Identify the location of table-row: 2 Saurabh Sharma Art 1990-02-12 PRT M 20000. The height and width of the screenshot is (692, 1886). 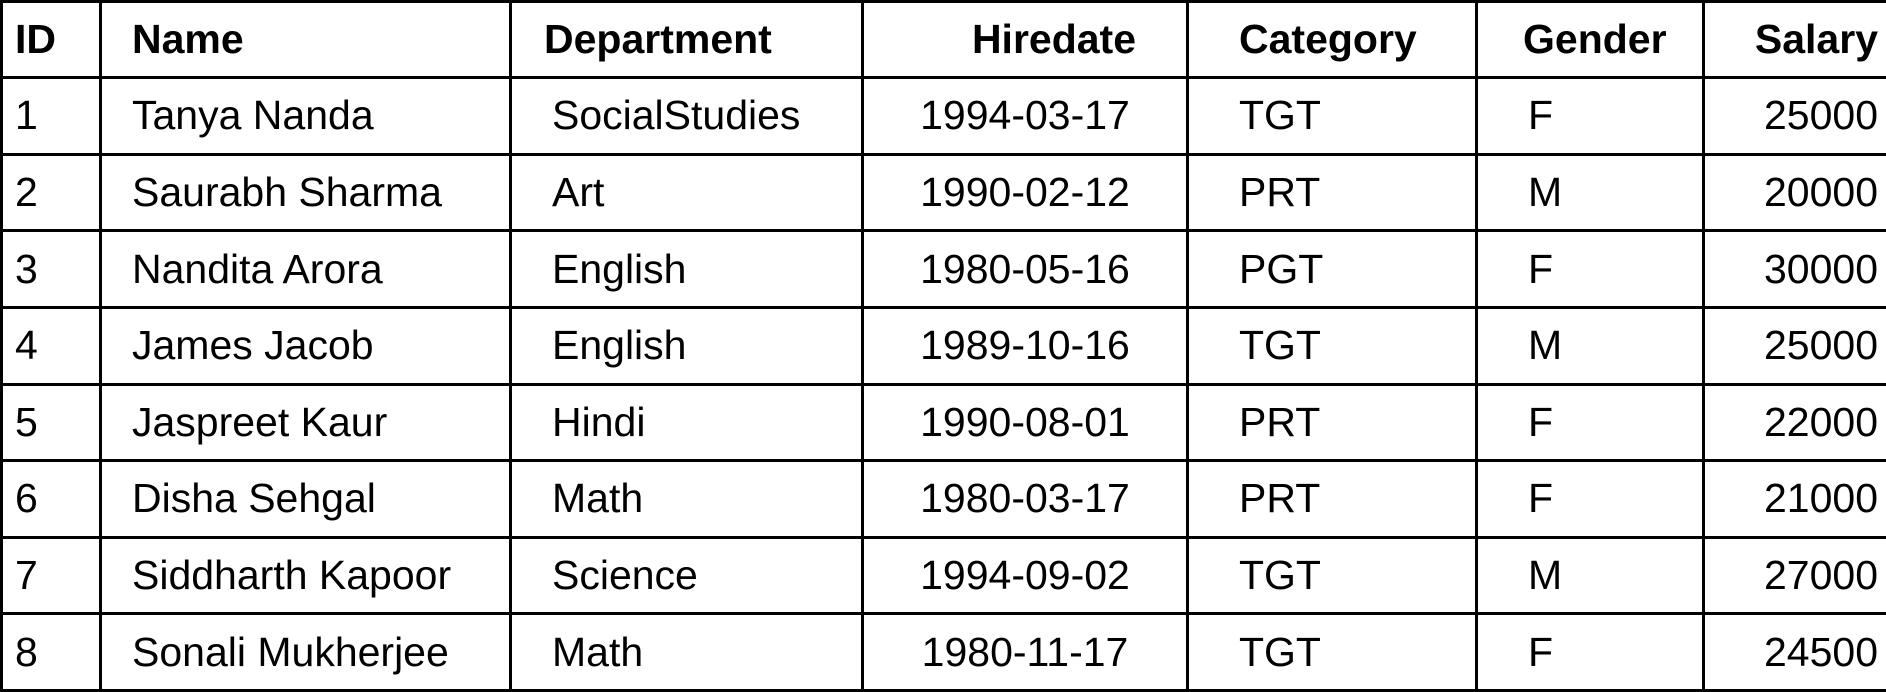
(943, 192).